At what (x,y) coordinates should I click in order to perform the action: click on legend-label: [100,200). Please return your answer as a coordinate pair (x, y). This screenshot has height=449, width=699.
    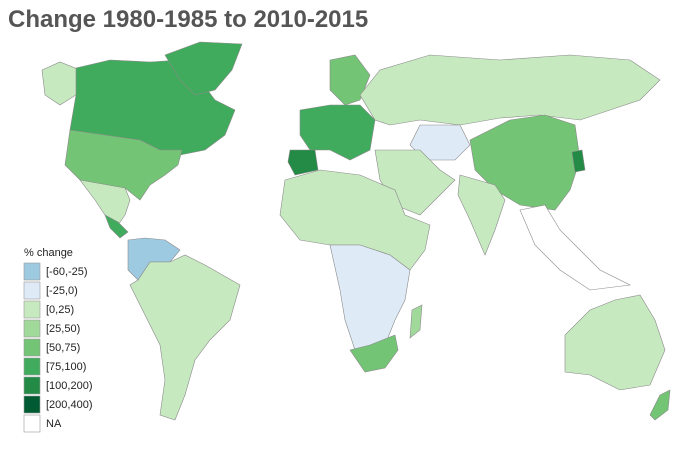
    Looking at the image, I should click on (69, 386).